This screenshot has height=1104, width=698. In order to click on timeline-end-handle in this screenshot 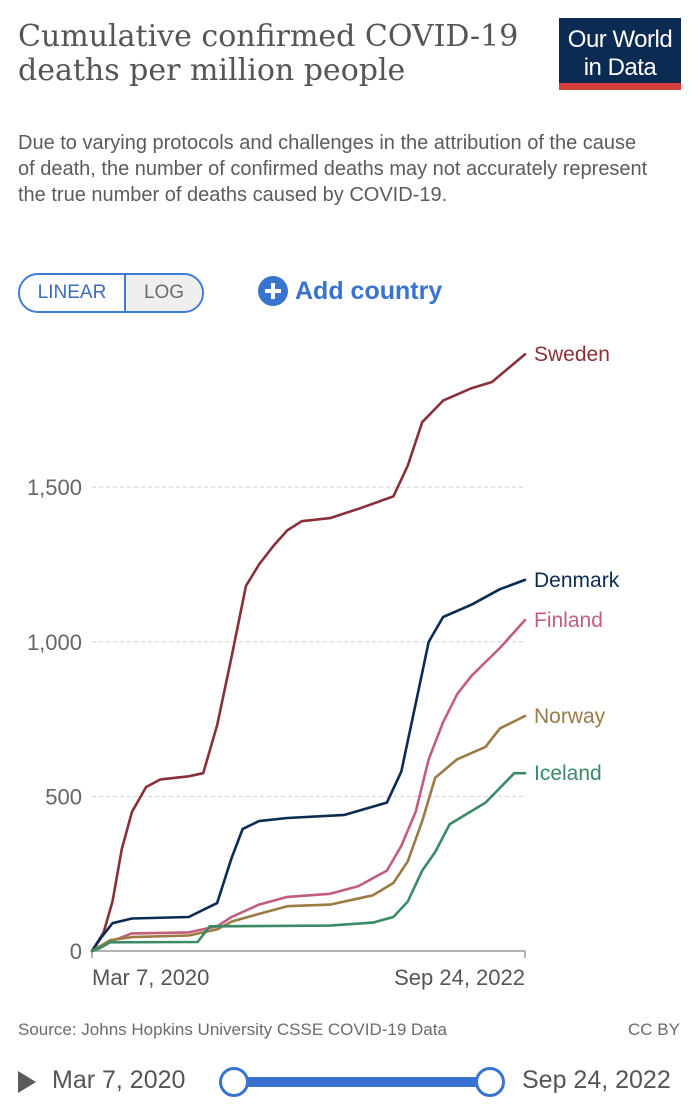, I will do `click(490, 1082)`.